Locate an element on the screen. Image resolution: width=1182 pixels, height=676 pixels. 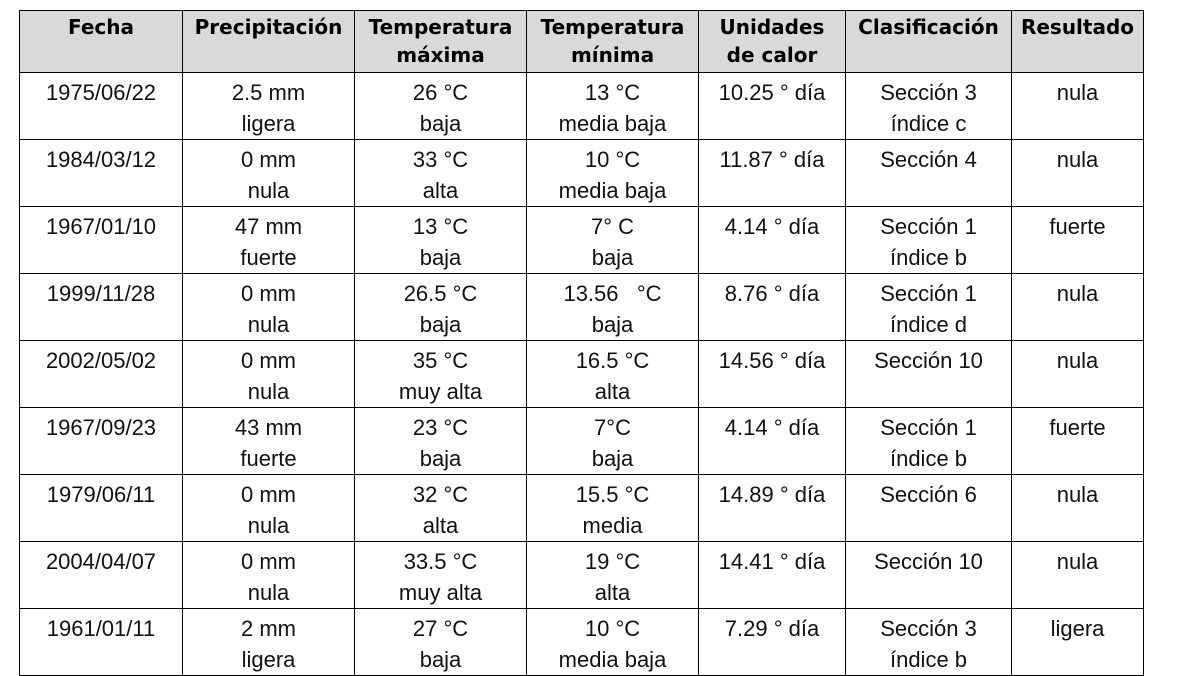
cell-text: 33.5 °C is located at coordinates (440, 561).